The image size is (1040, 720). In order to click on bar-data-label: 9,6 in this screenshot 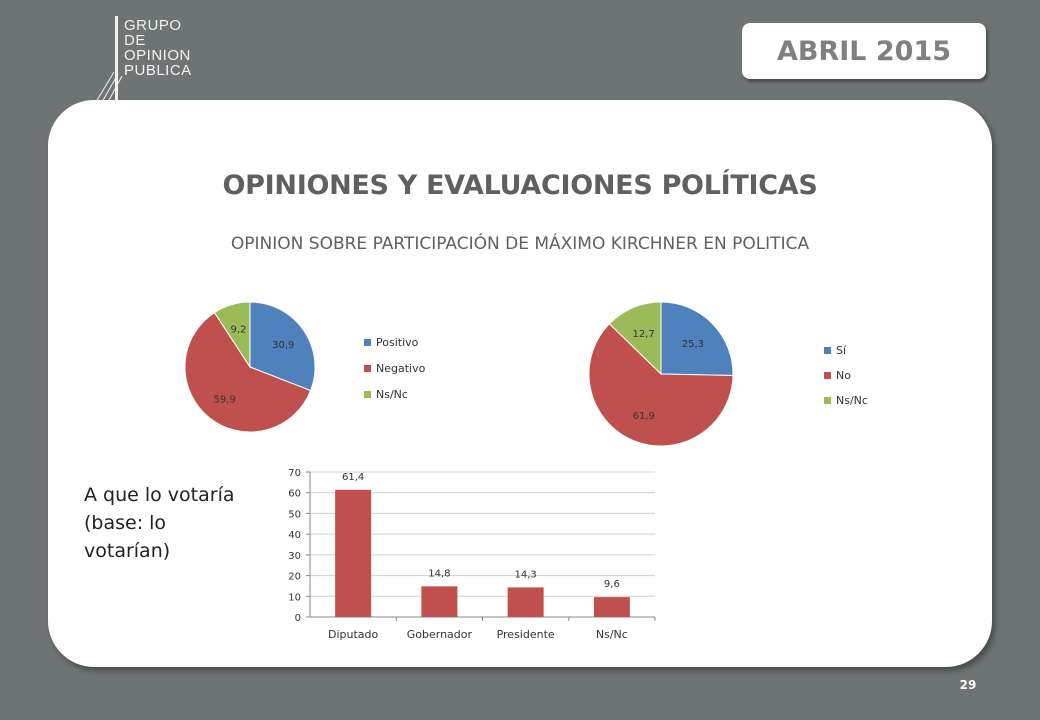, I will do `click(612, 584)`.